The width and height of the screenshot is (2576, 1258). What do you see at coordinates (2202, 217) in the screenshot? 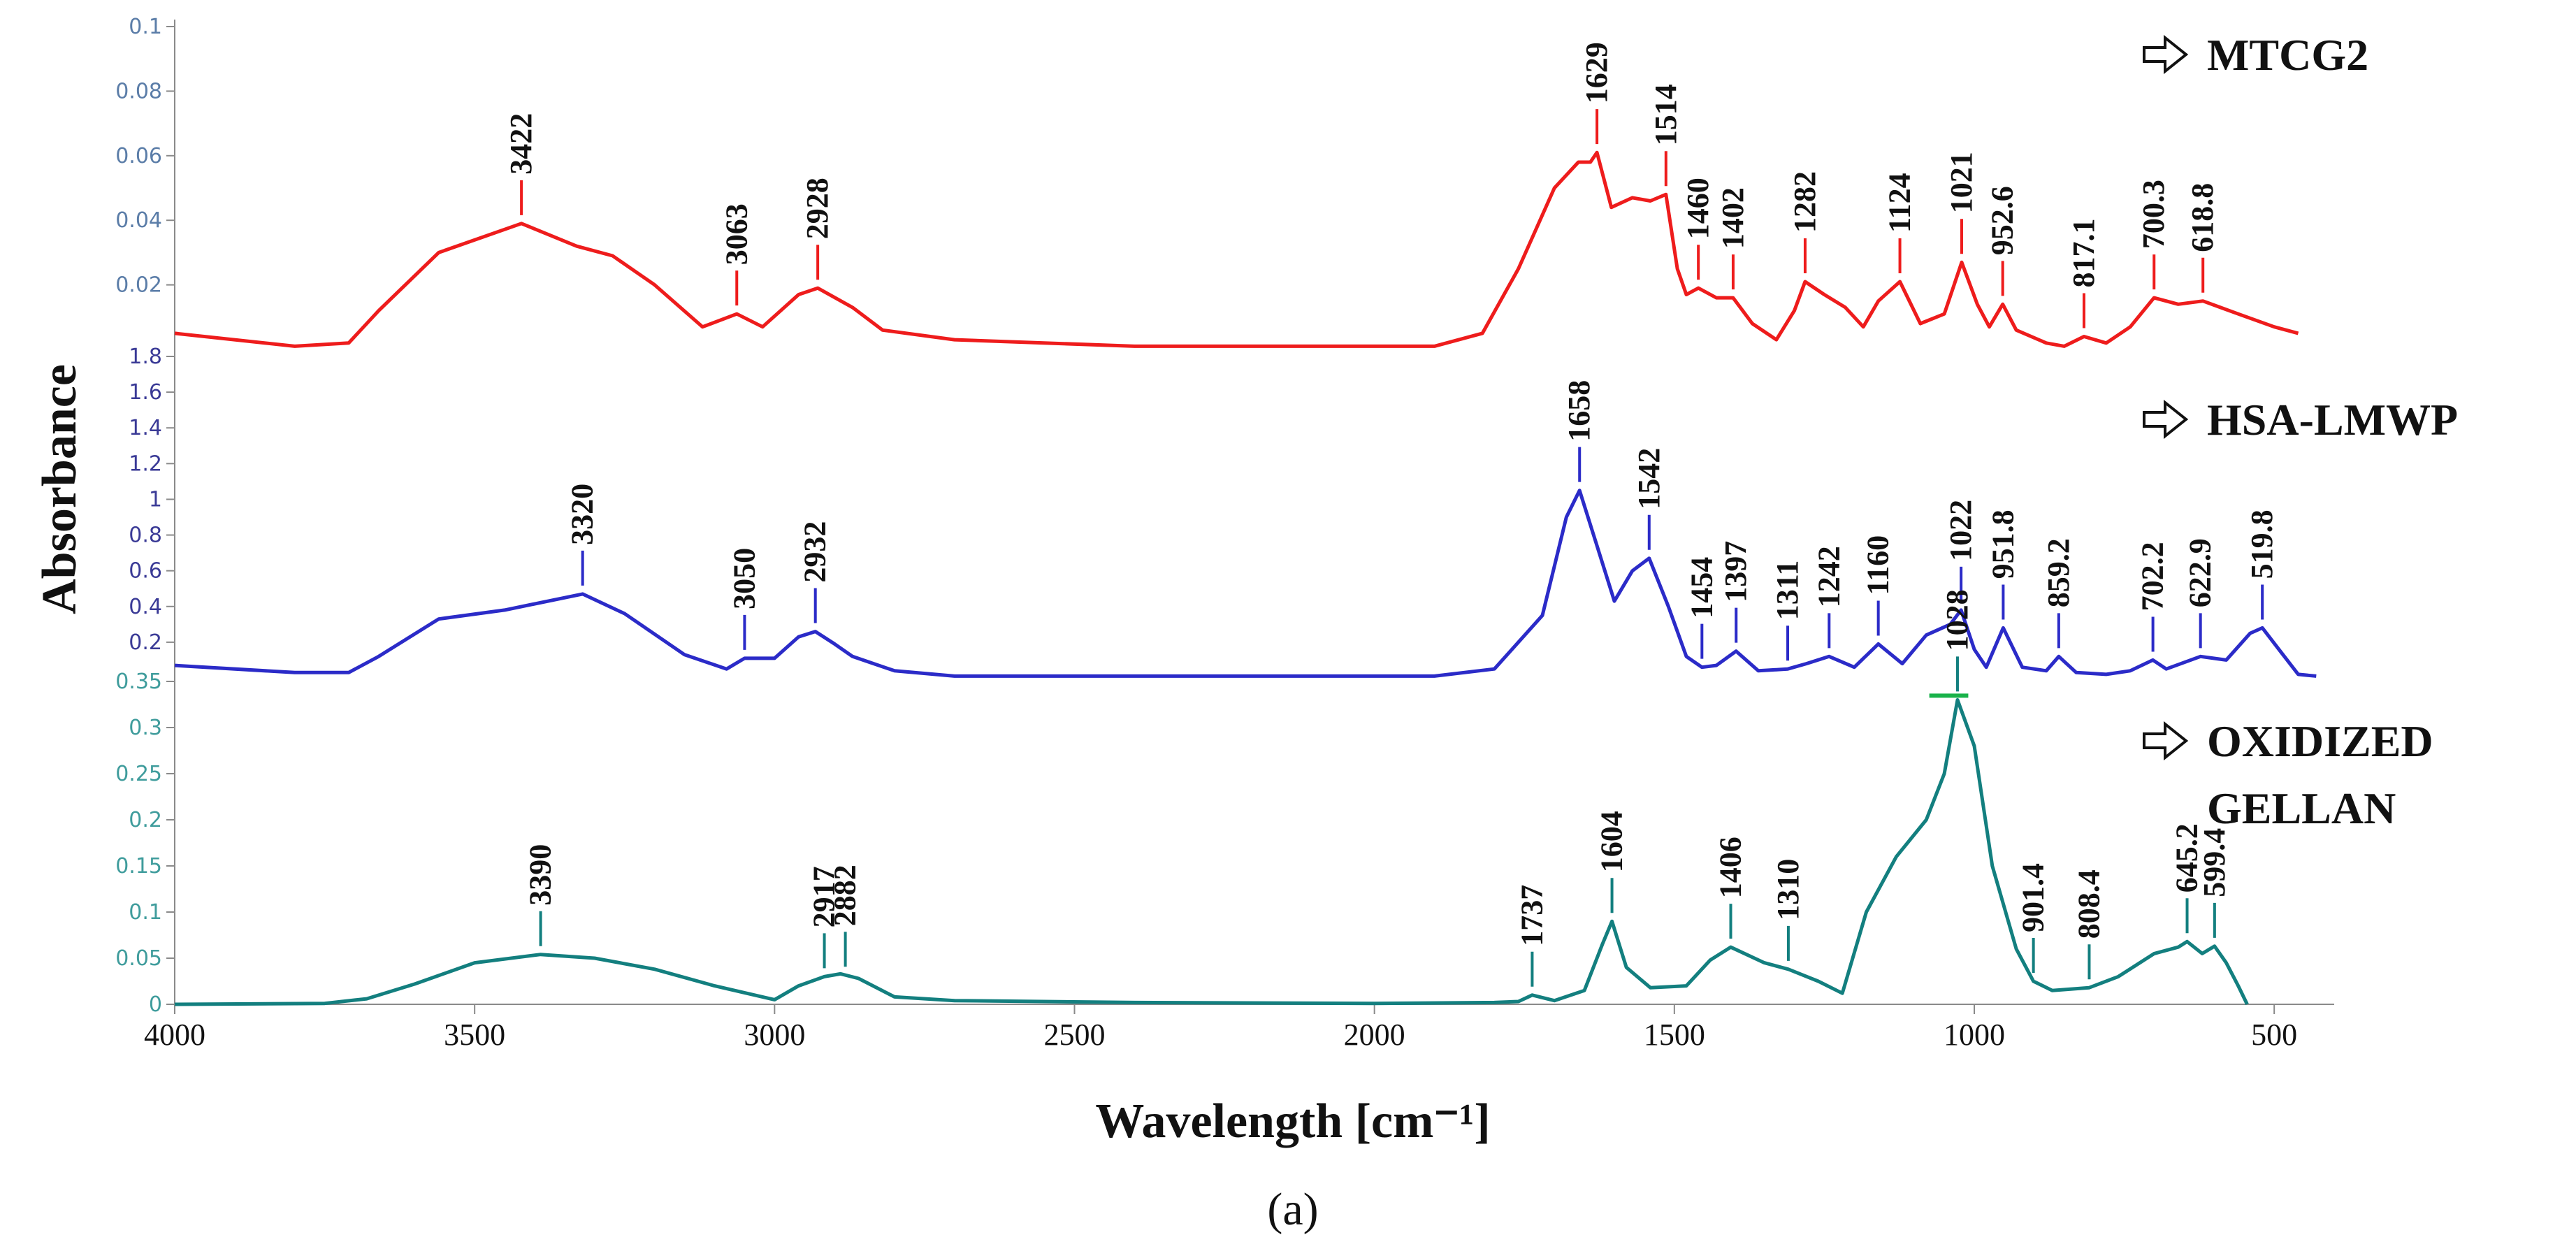
I see `peak-label: 618.8` at bounding box center [2202, 217].